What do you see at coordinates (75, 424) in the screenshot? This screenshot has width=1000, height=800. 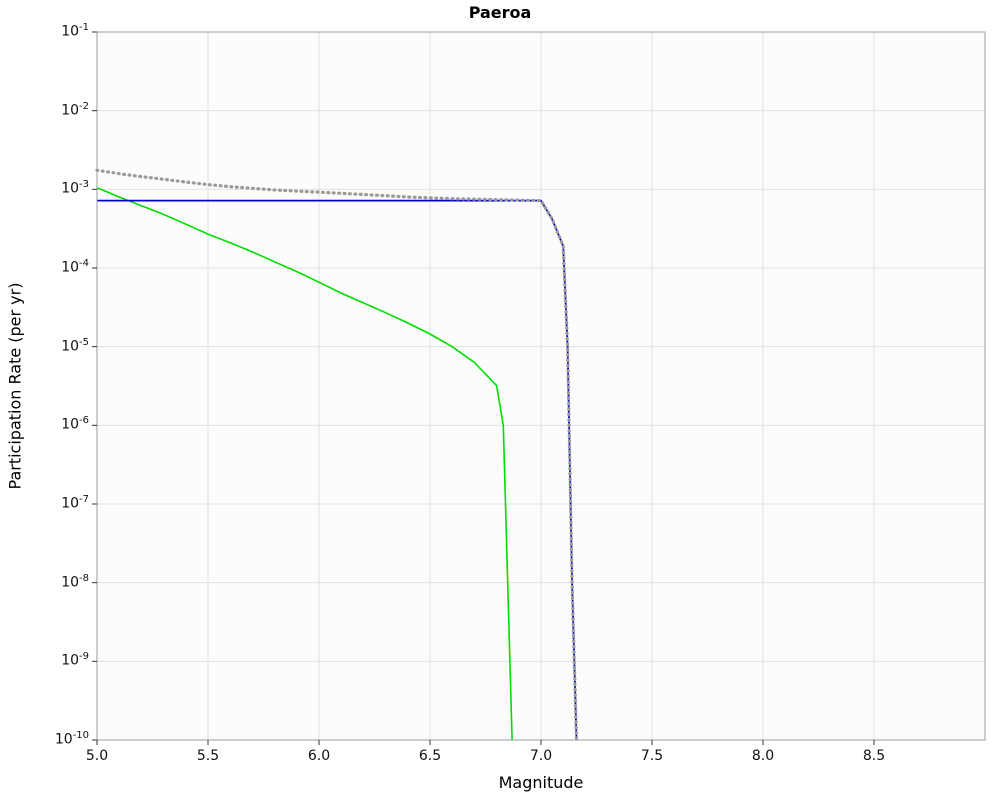 I see `y-tick-label: 10⁻⁶` at bounding box center [75, 424].